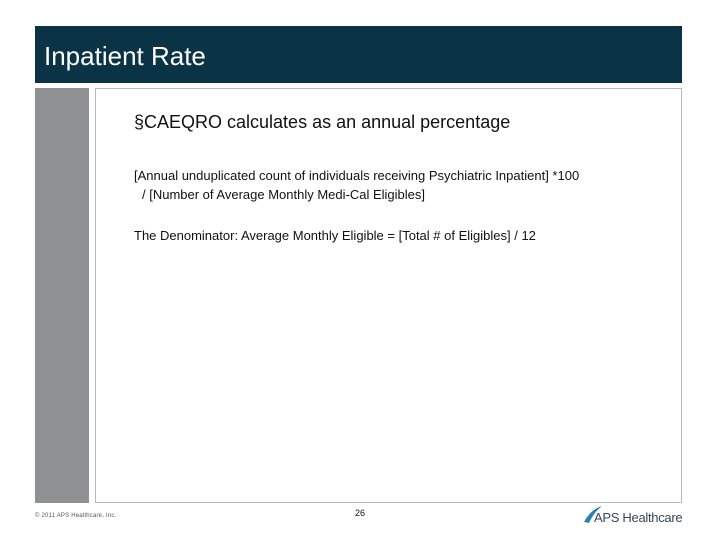 The image size is (720, 540). What do you see at coordinates (593, 514) in the screenshot?
I see `aps-swoosh-icon` at bounding box center [593, 514].